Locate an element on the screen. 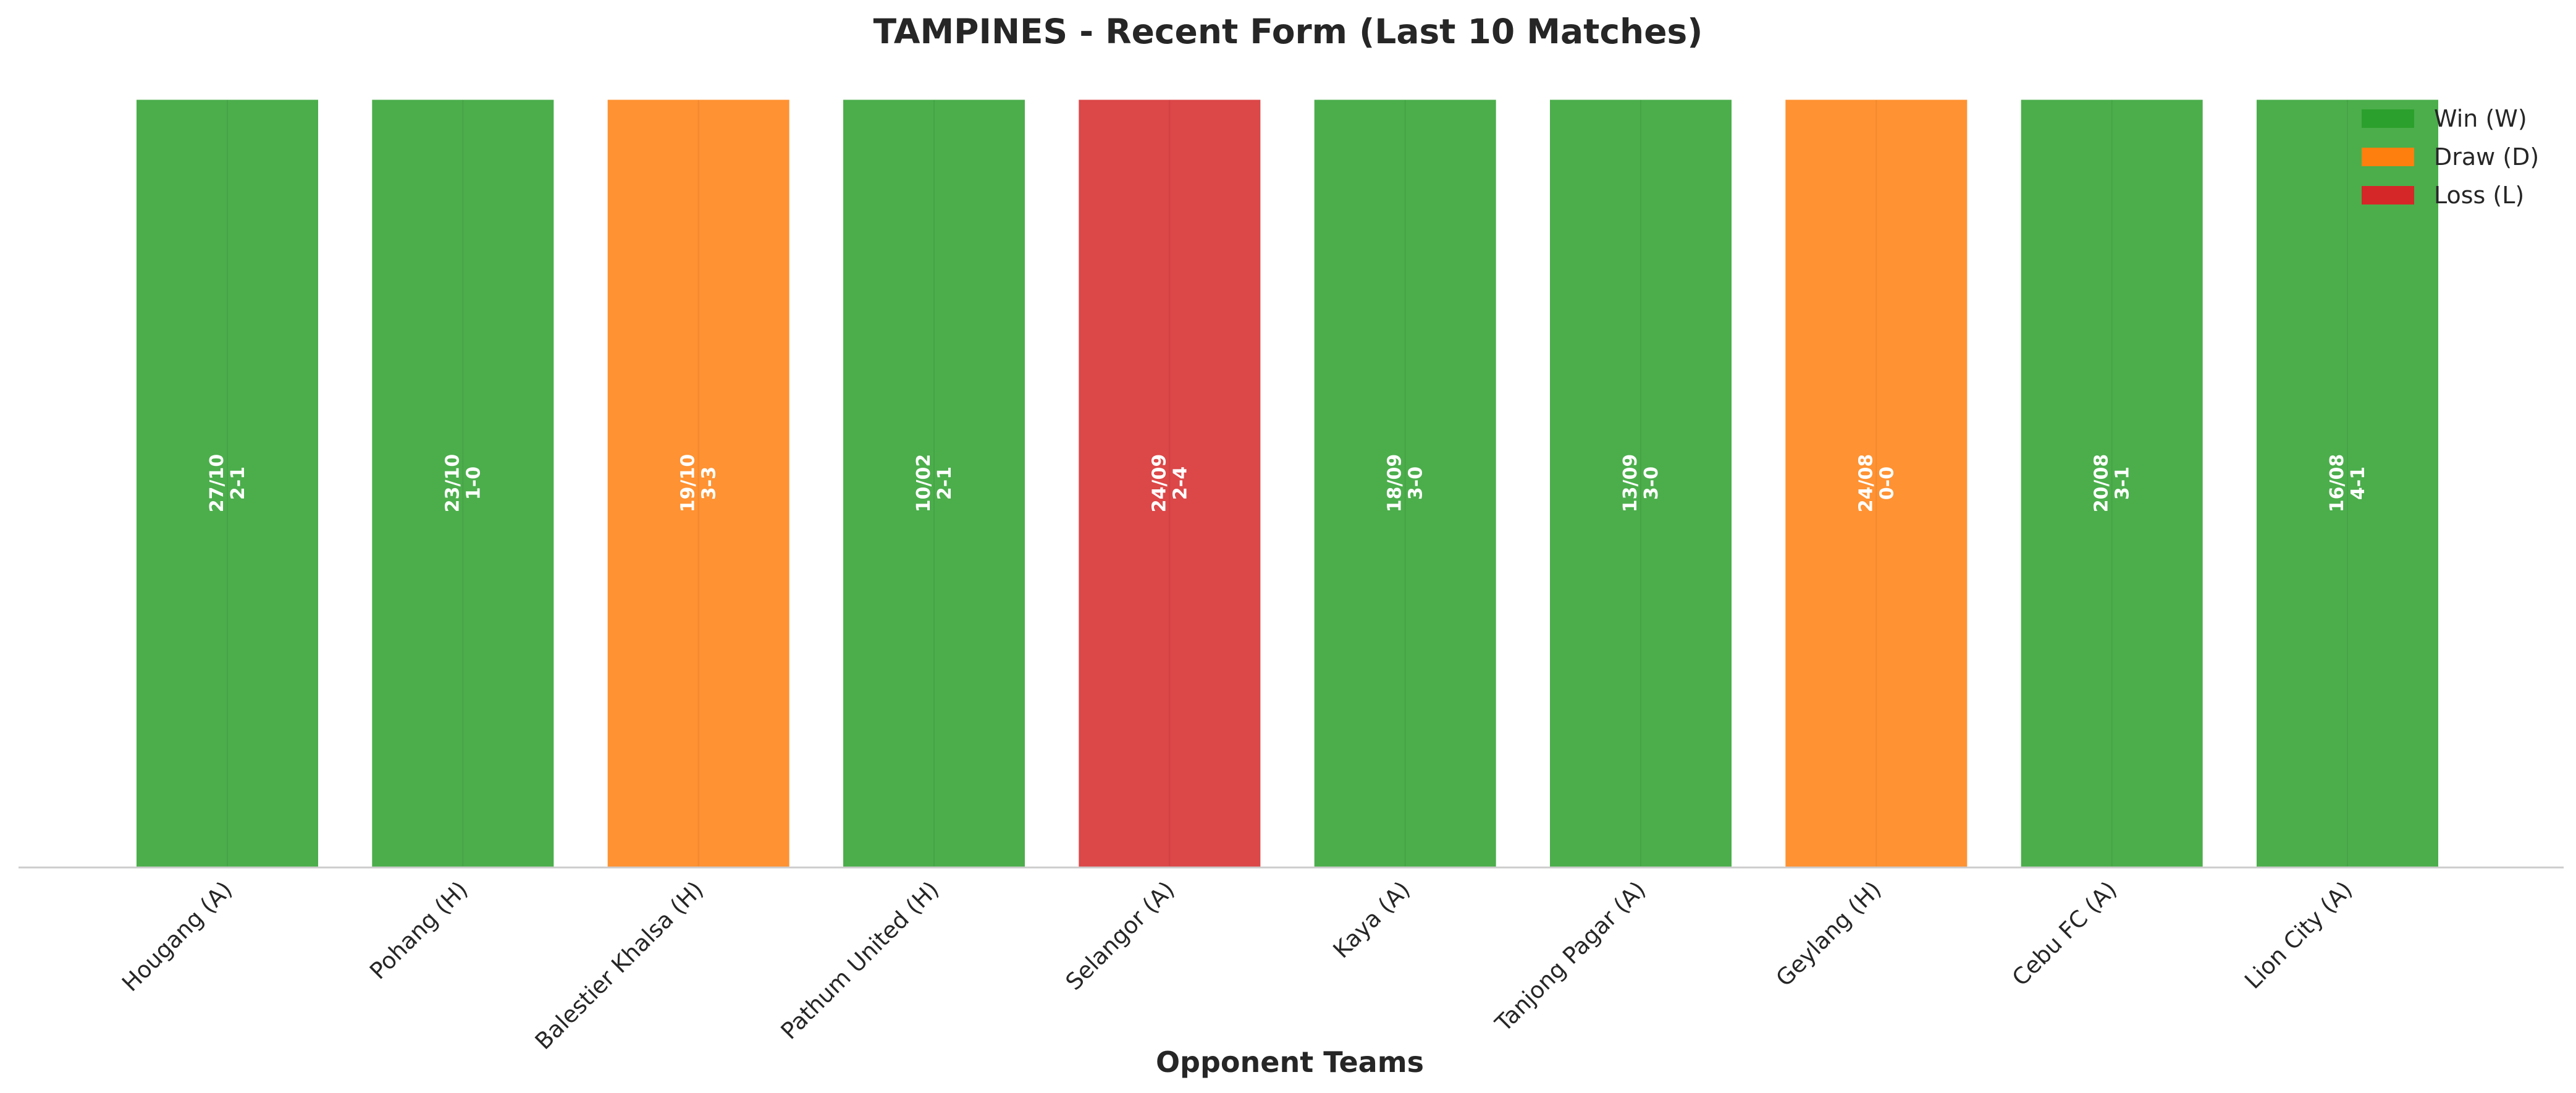 This screenshot has height=1093, width=2576. bar-score-label: 0-0 is located at coordinates (1887, 483).